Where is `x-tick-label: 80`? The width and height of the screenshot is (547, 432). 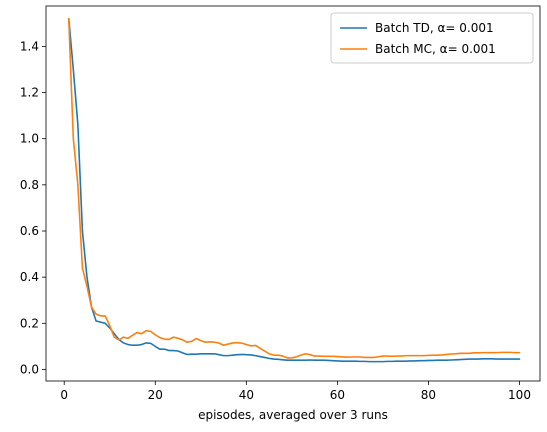 x-tick-label: 80 is located at coordinates (428, 395).